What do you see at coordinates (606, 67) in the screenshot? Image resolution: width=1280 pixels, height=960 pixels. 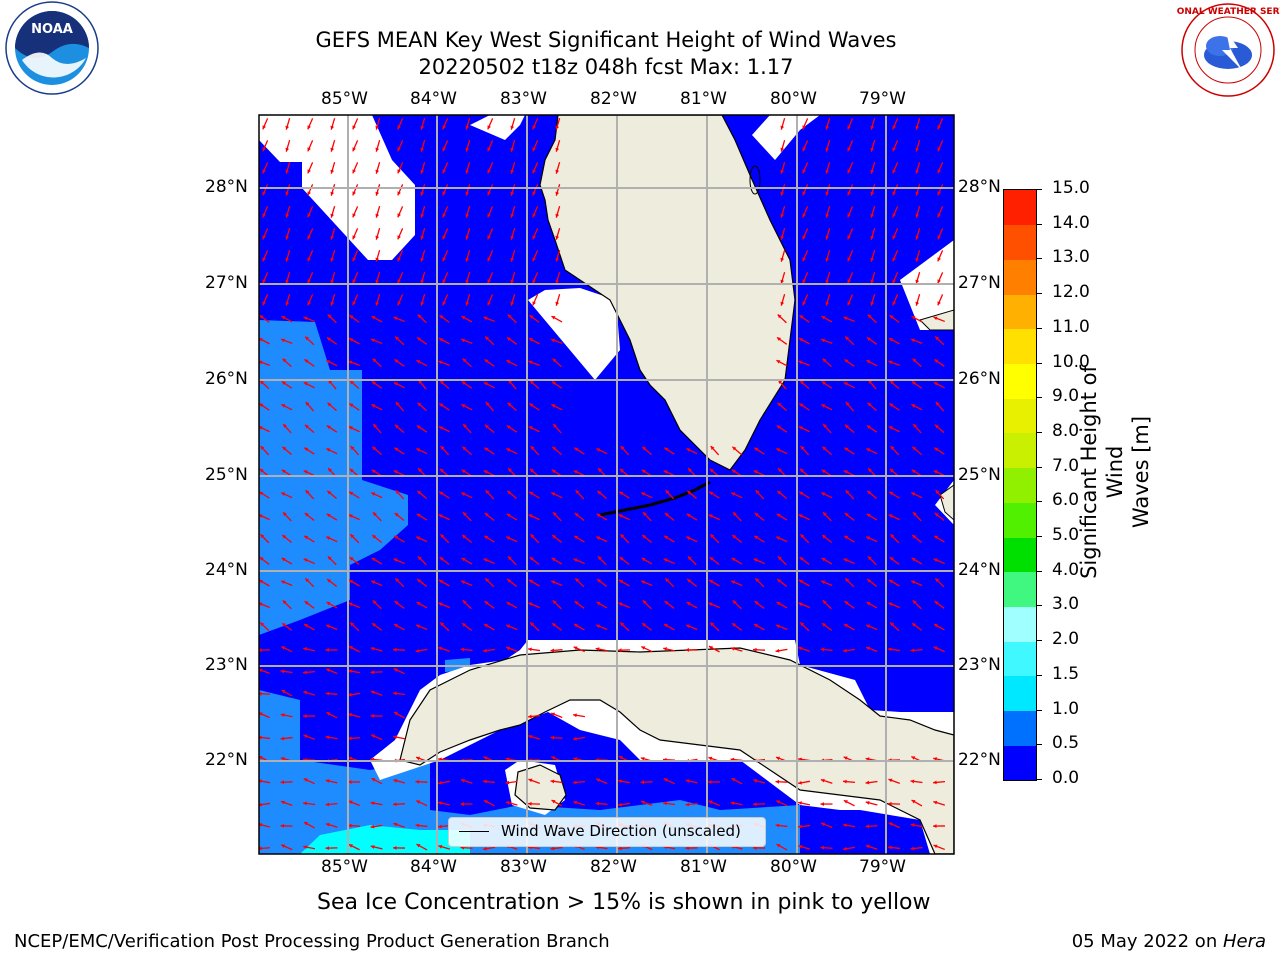 I see `map-title-line2: 20220502 t18z 048h fcst Max: 1.17` at bounding box center [606, 67].